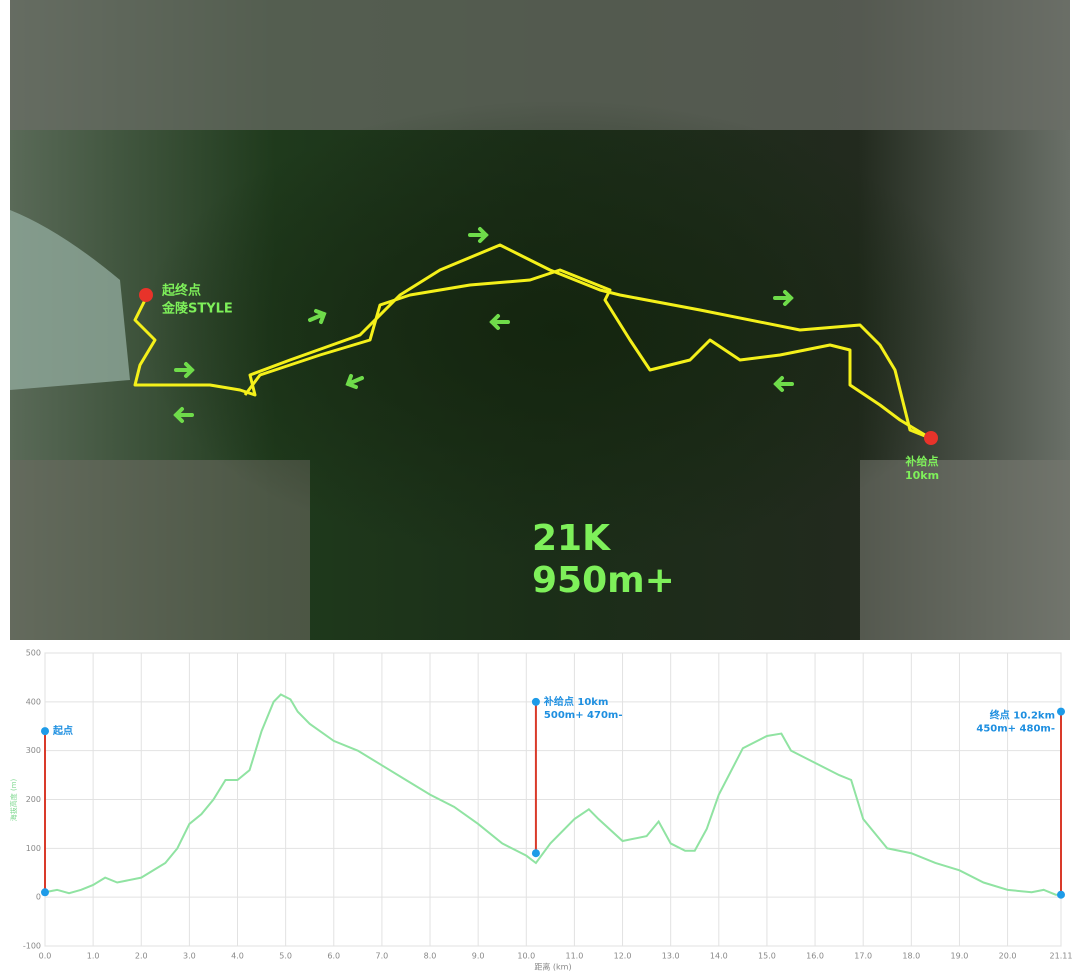 Image resolution: width=1080 pixels, height=979 pixels. What do you see at coordinates (38, 897) in the screenshot?
I see `y-tick-label: 0` at bounding box center [38, 897].